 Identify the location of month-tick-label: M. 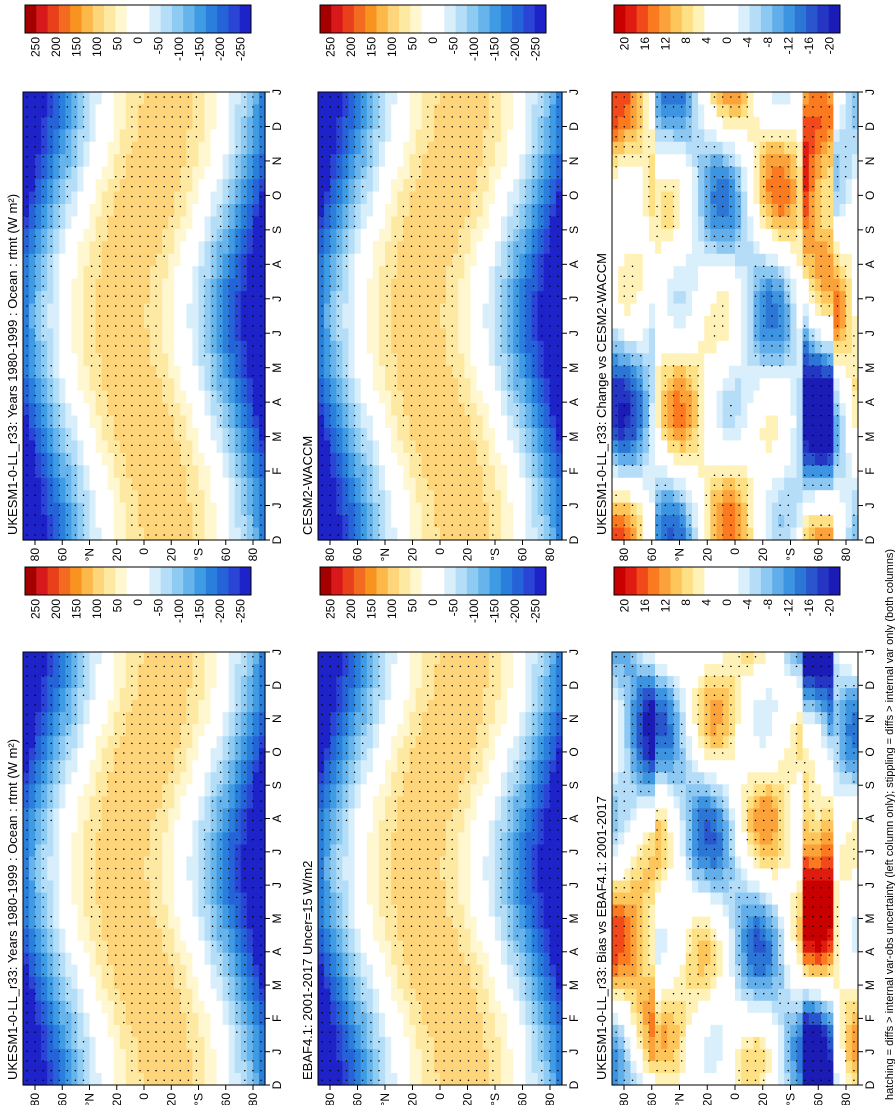
(574, 918).